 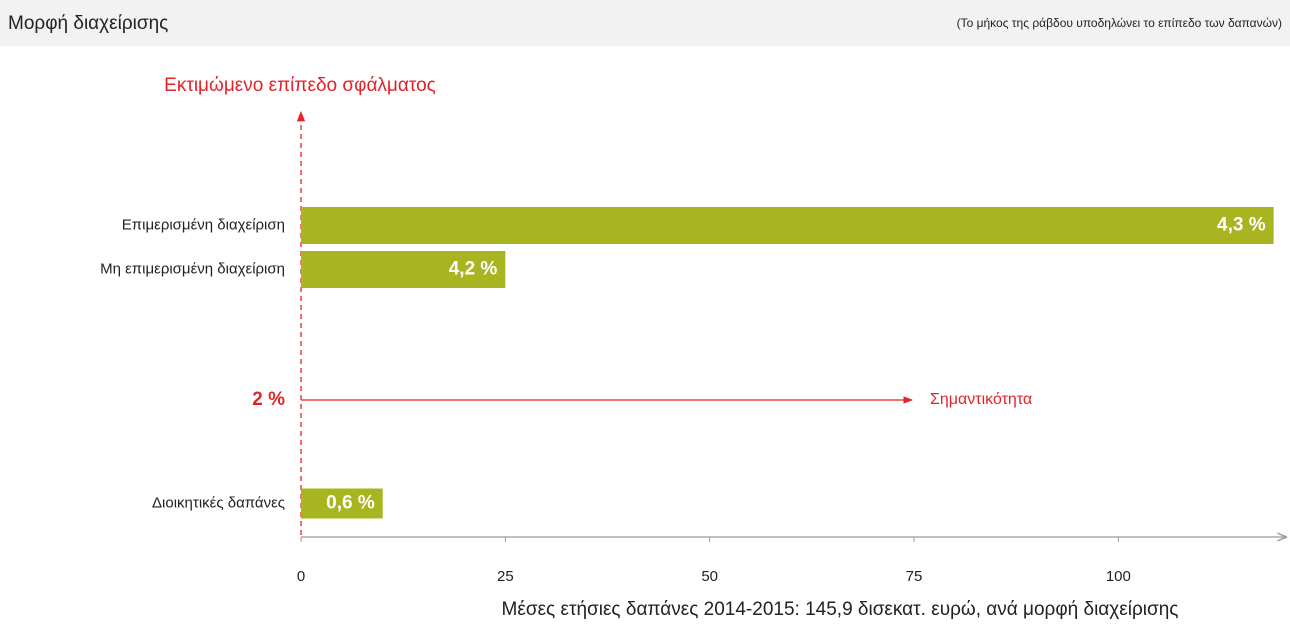 What do you see at coordinates (473, 269) in the screenshot?
I see `bar-label: 4,2 %` at bounding box center [473, 269].